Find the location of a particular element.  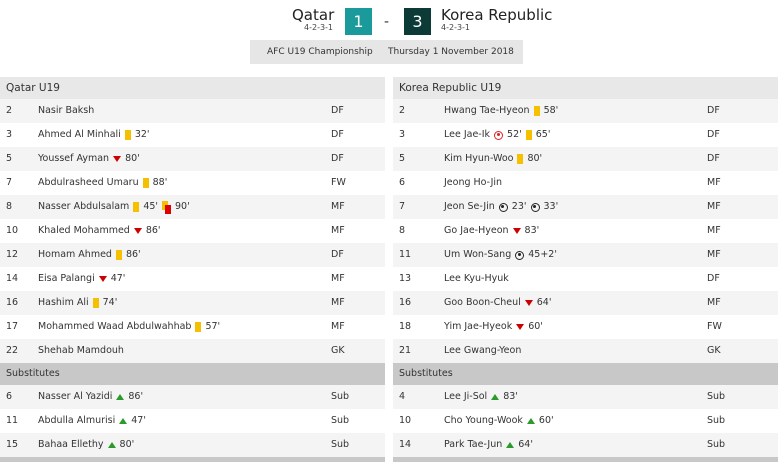

player-row: 11 Abdulla Almurisi 47' Sub is located at coordinates (192, 421).